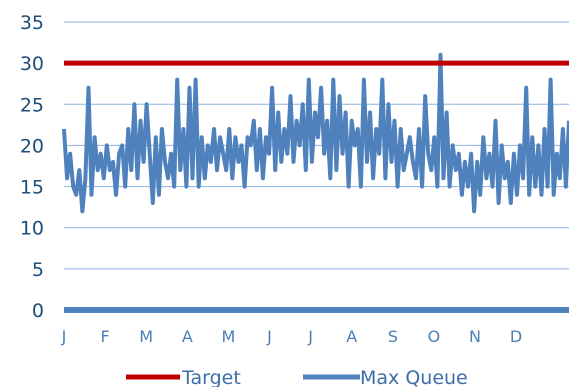 This screenshot has width=569, height=387. What do you see at coordinates (38, 311) in the screenshot?
I see `y-tick-label: 0` at bounding box center [38, 311].